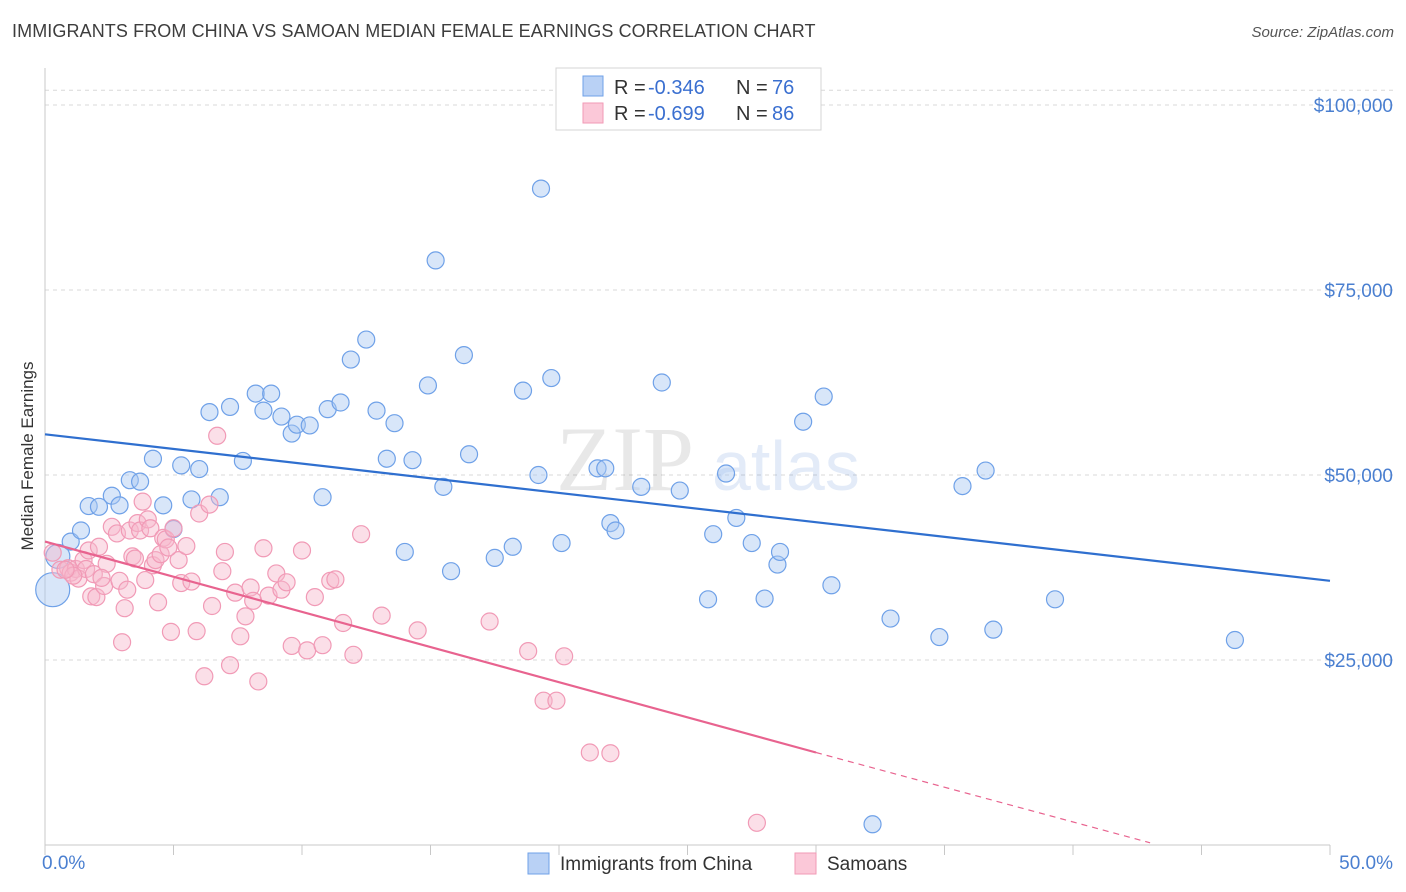 Image resolution: width=1406 pixels, height=892 pixels. What do you see at coordinates (717, 863) in the screenshot?
I see `bottom-legend: Immigrants from China Samoans` at bounding box center [717, 863].